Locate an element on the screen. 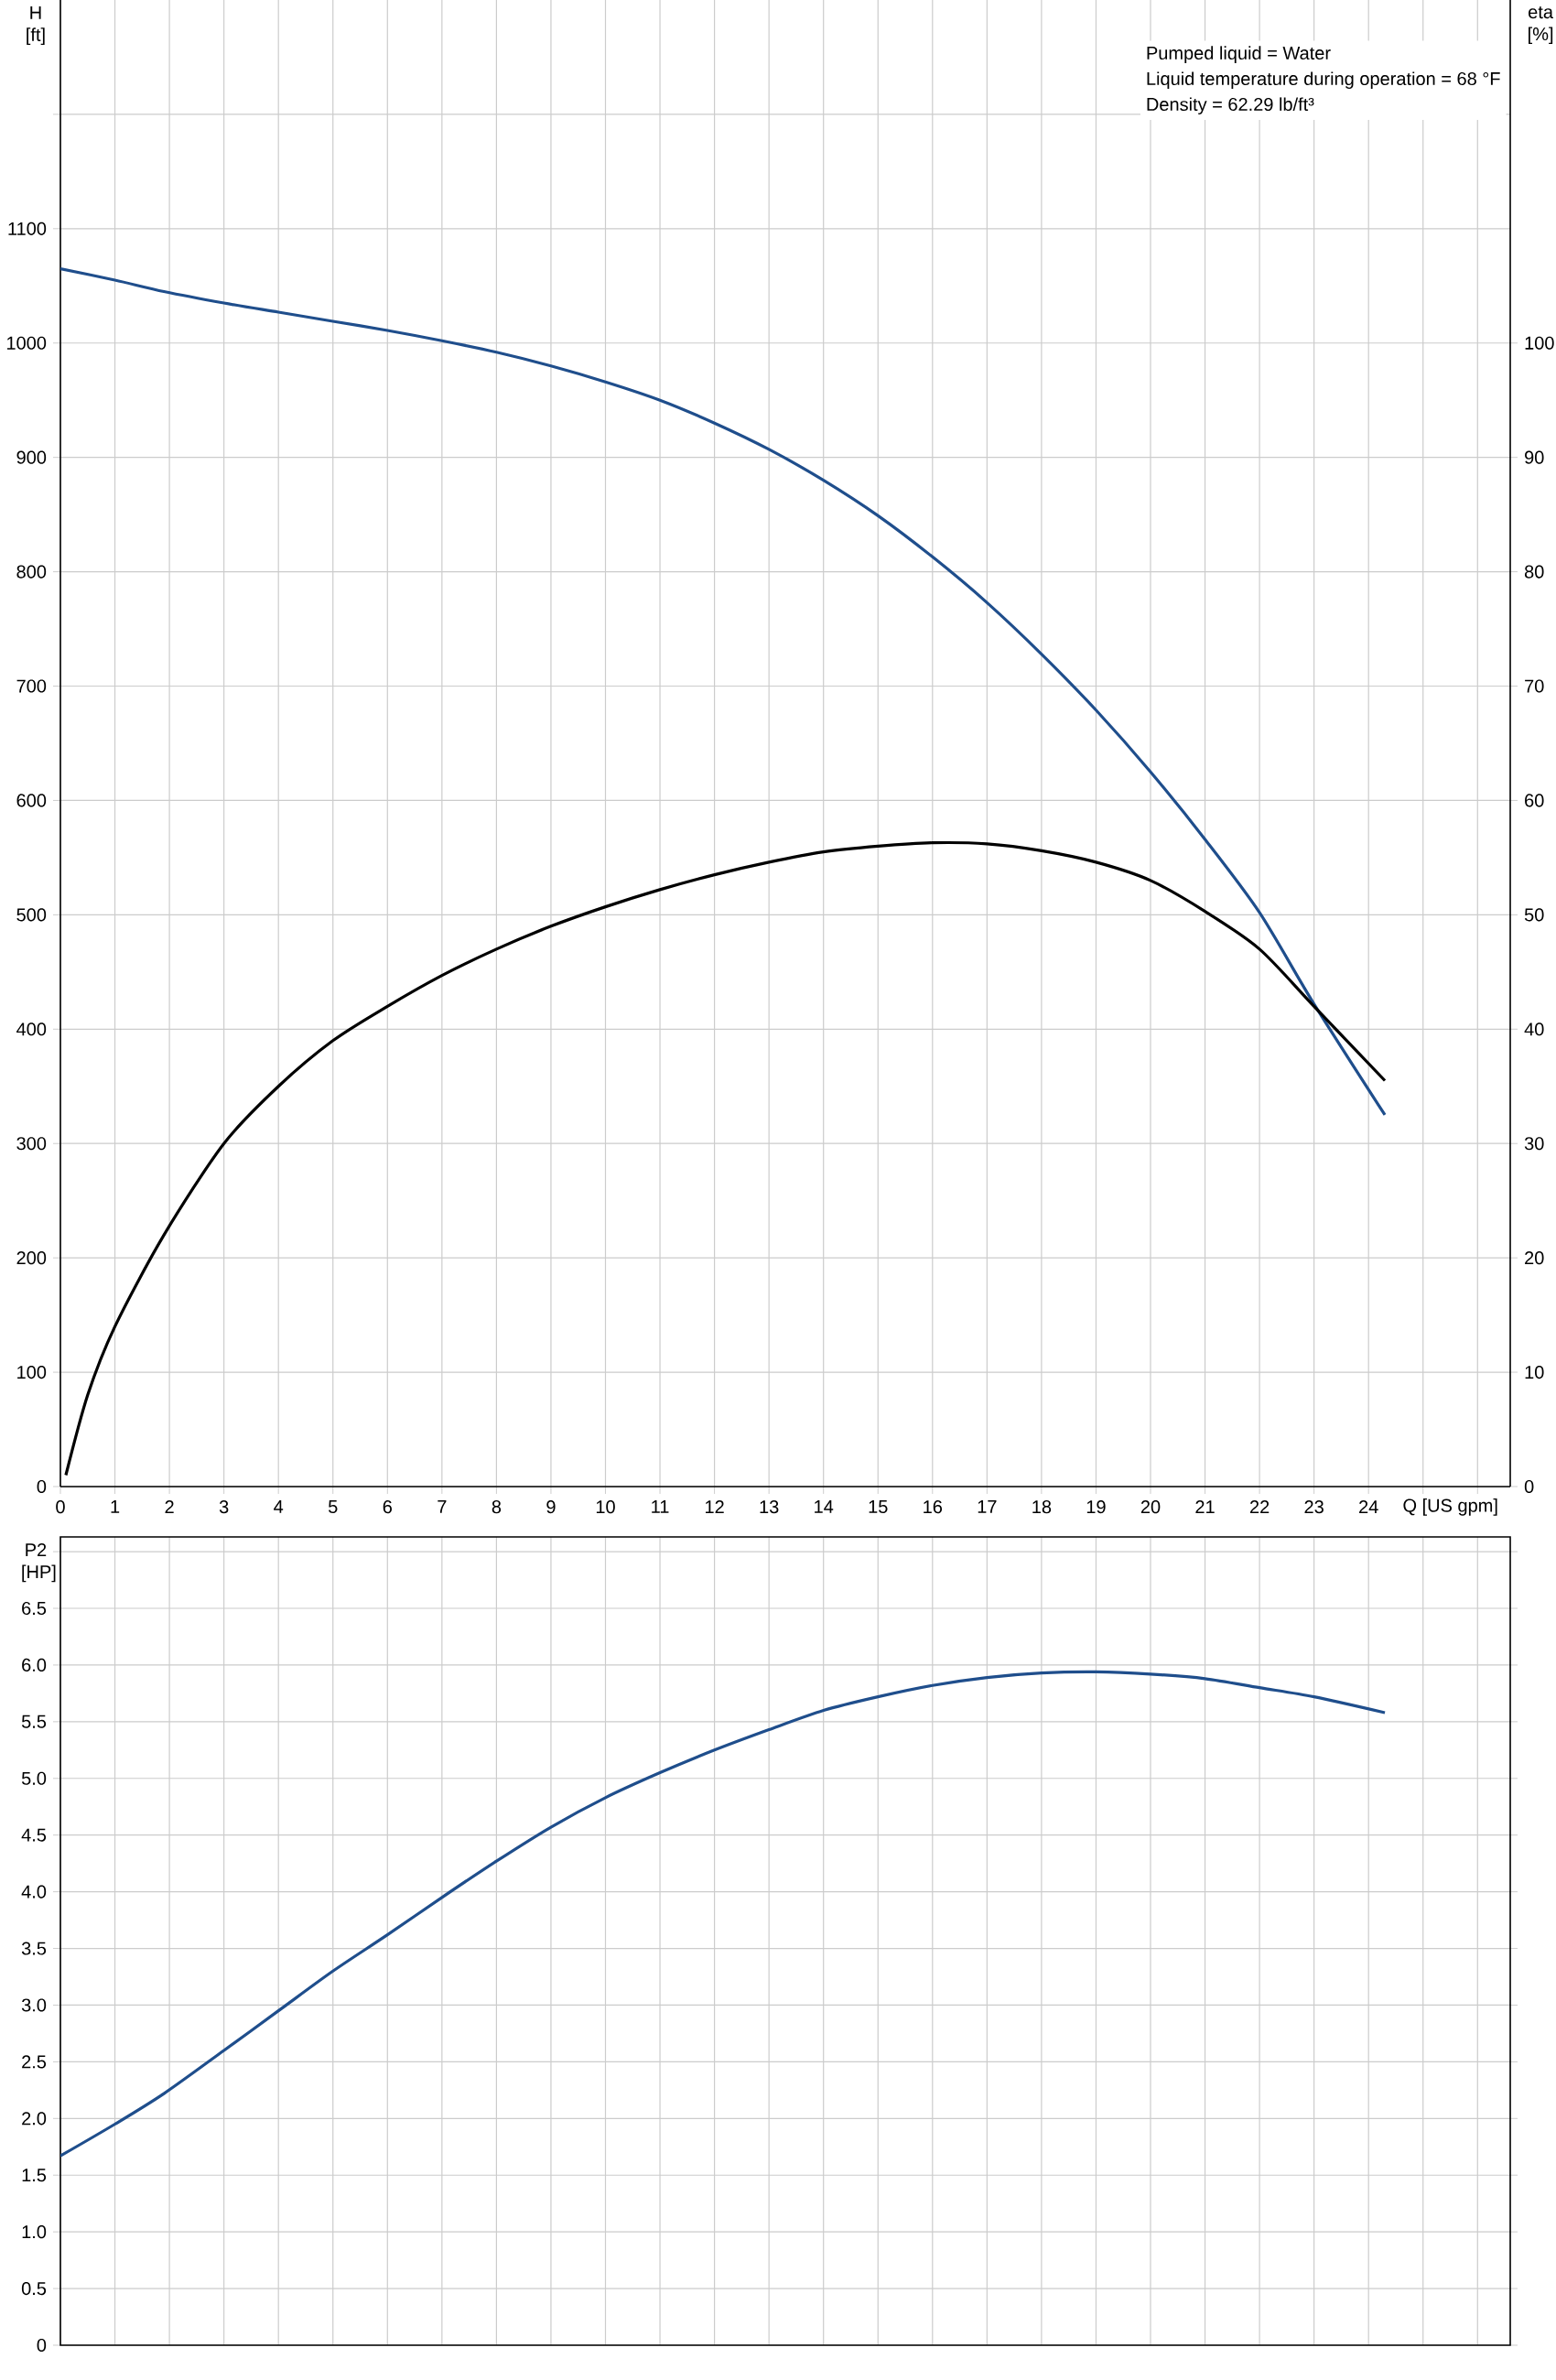 Image resolution: width=1556 pixels, height=2380 pixels. x-tick-label: 11 is located at coordinates (660, 1506).